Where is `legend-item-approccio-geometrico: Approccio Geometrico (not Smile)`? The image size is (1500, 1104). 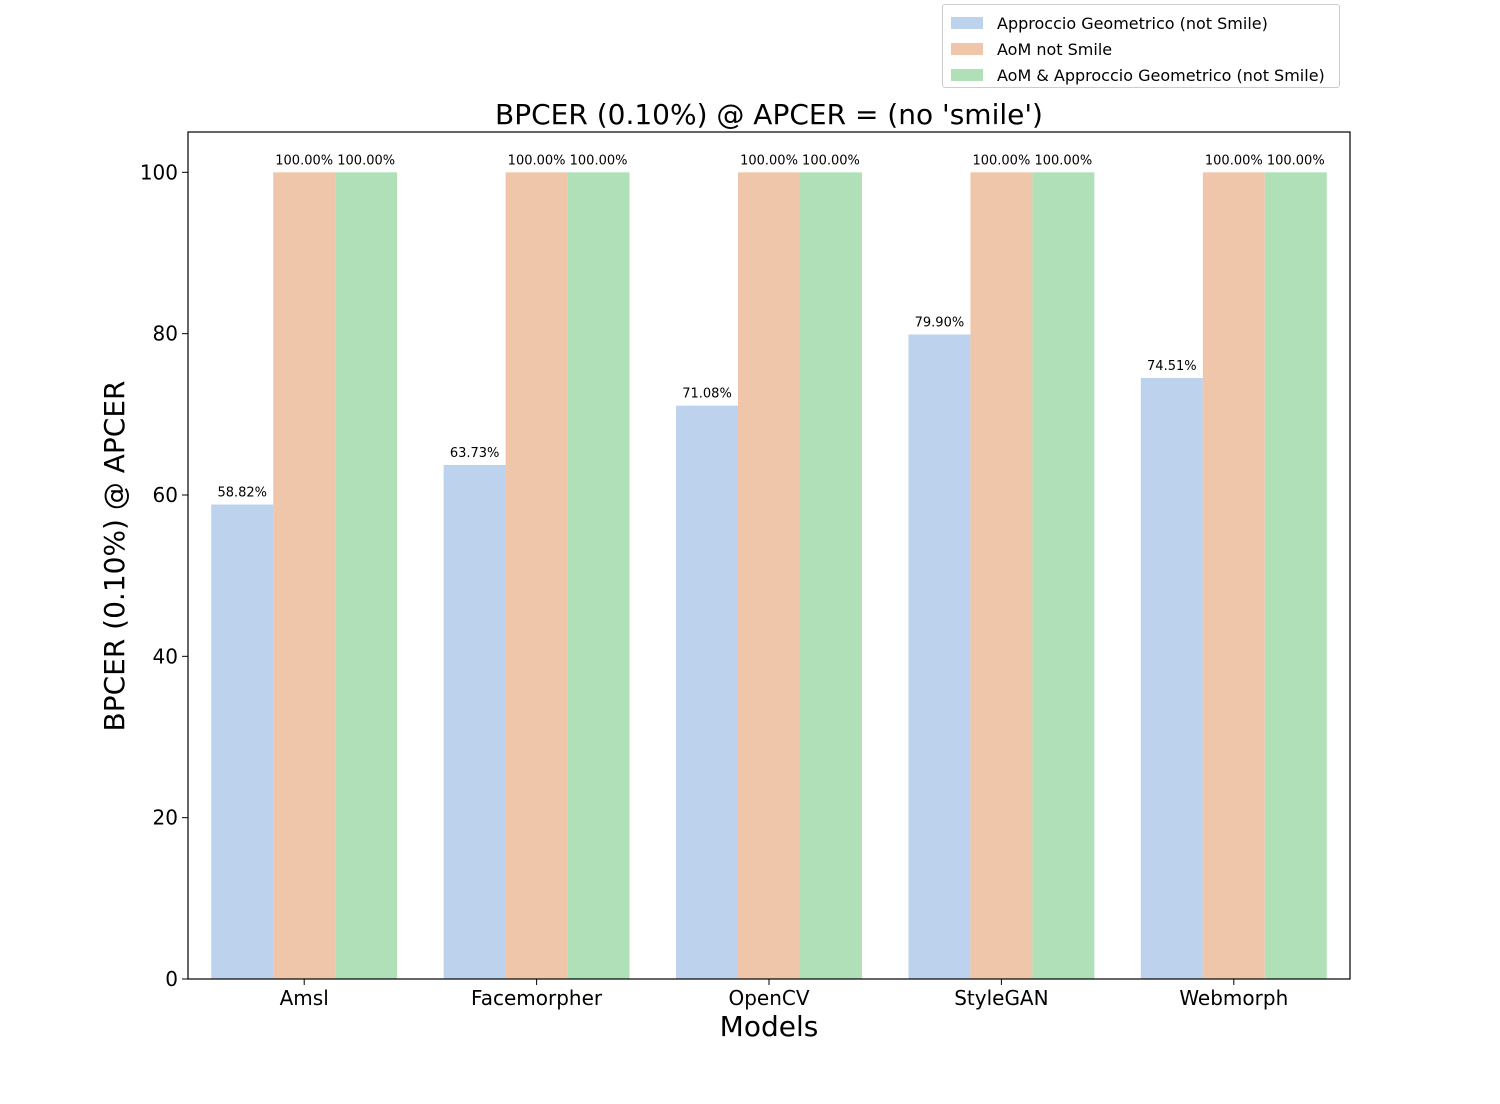 legend-item-approccio-geometrico: Approccio Geometrico (not Smile) is located at coordinates (1109, 23).